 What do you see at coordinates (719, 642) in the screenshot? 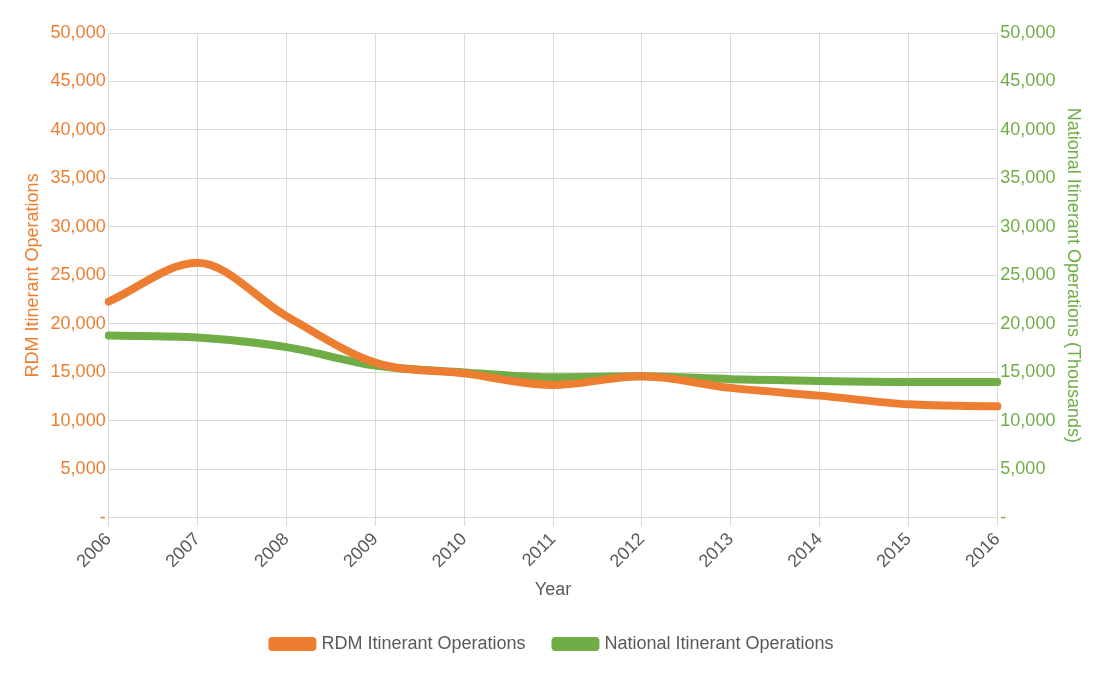
I see `legend-label: National Itinerant Operations` at bounding box center [719, 642].